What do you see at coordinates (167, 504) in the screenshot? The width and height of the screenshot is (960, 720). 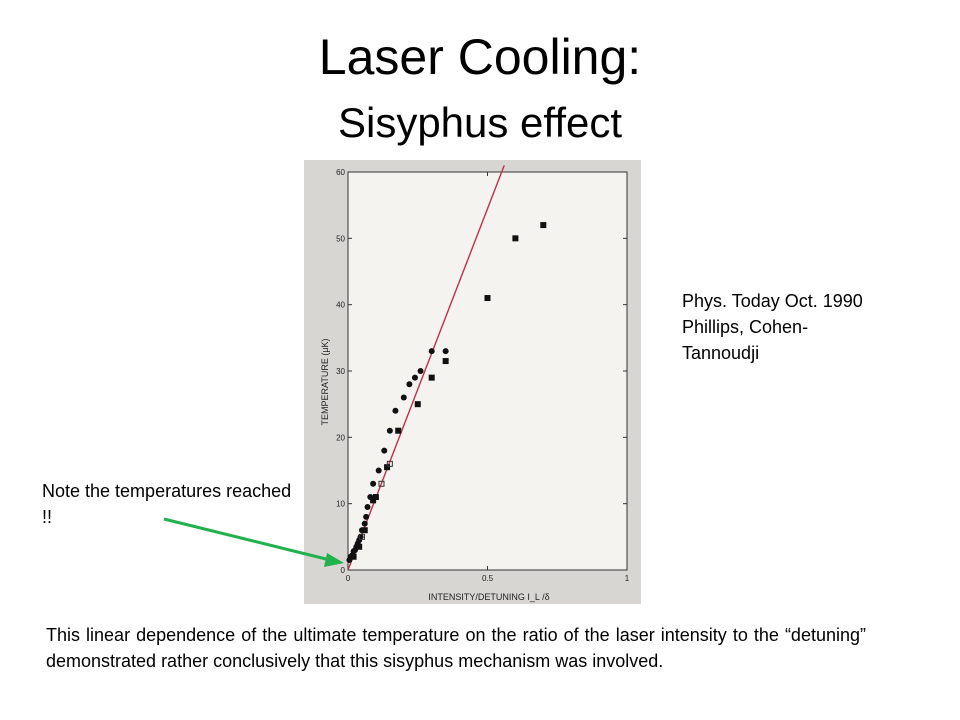 I see `note-text: Note the temperatures reached !!` at bounding box center [167, 504].